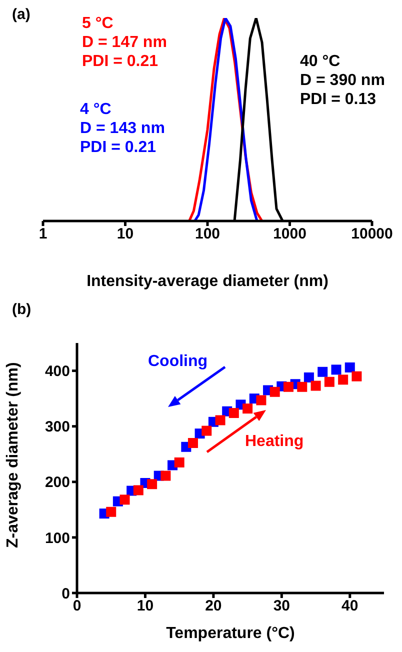 The width and height of the screenshot is (402, 652). Describe the element at coordinates (57, 427) in the screenshot. I see `y-tick-label: 300` at that location.